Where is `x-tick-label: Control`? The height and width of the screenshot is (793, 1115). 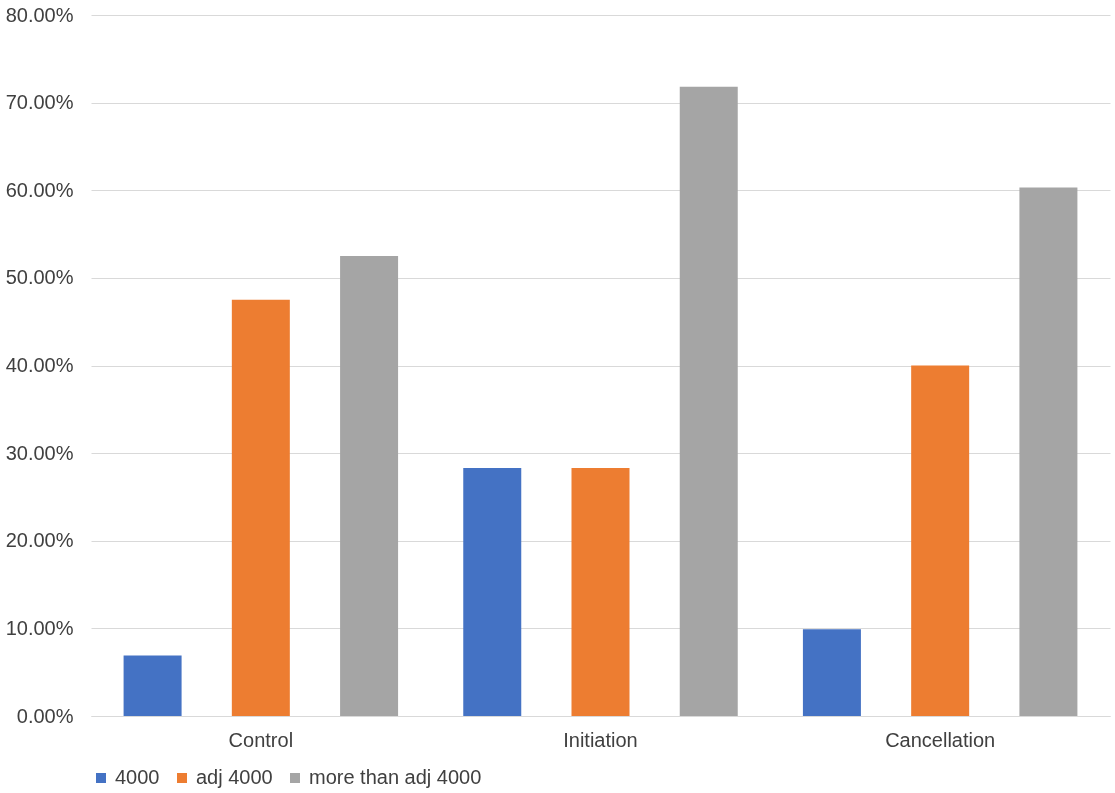 x-tick-label: Control is located at coordinates (261, 739).